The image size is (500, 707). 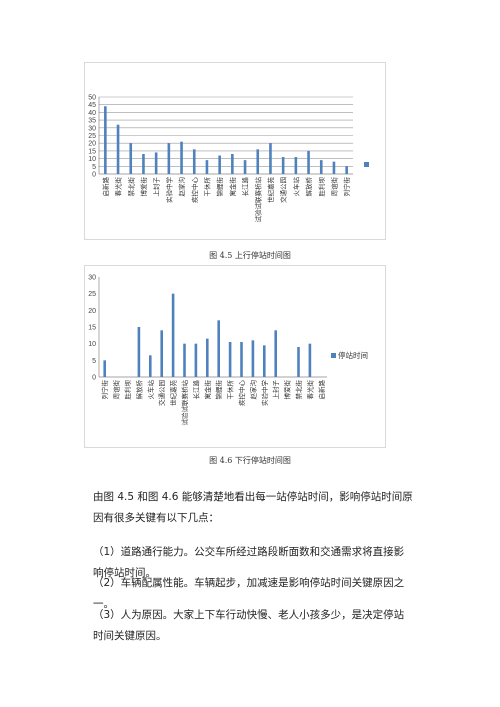 What do you see at coordinates (130, 187) in the screenshot?
I see `x-tick-label: 禁北街` at bounding box center [130, 187].